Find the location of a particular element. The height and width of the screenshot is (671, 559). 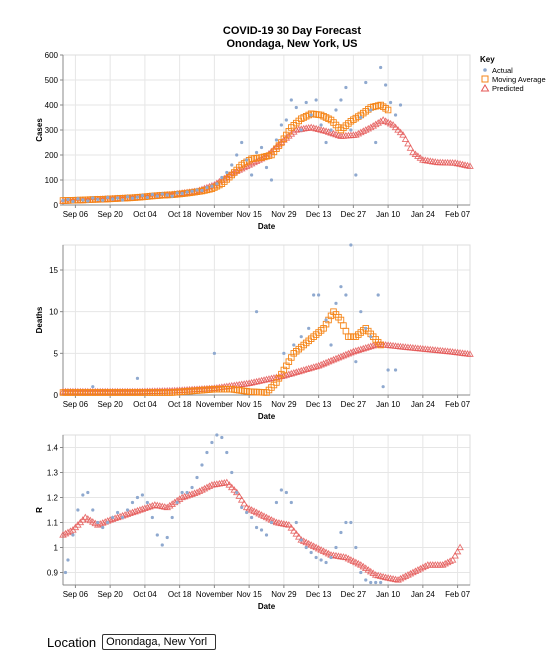

y-tick-label: 1.1 is located at coordinates (53, 523).